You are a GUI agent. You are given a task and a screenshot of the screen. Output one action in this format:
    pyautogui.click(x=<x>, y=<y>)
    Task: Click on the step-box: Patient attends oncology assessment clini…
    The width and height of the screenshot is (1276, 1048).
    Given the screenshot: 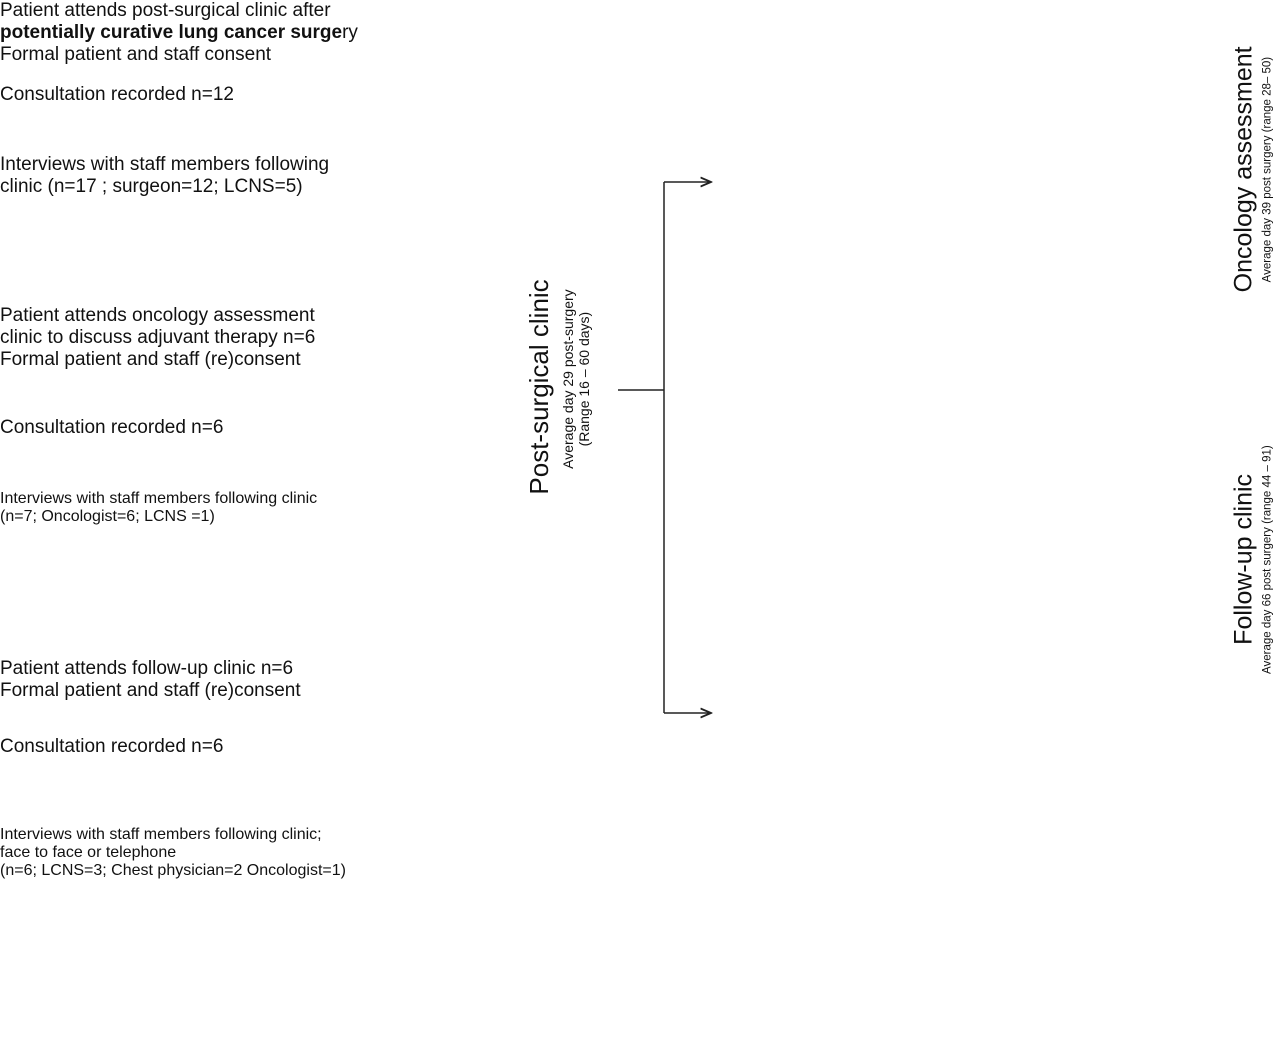 What is the action you would take?
    pyautogui.click(x=225, y=361)
    